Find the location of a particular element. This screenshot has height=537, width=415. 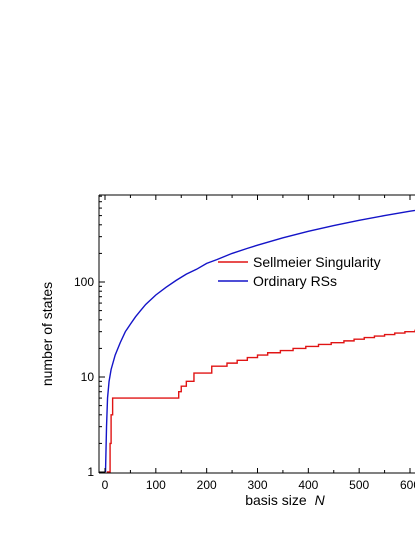

y-tick-label: 1 is located at coordinates (90, 472).